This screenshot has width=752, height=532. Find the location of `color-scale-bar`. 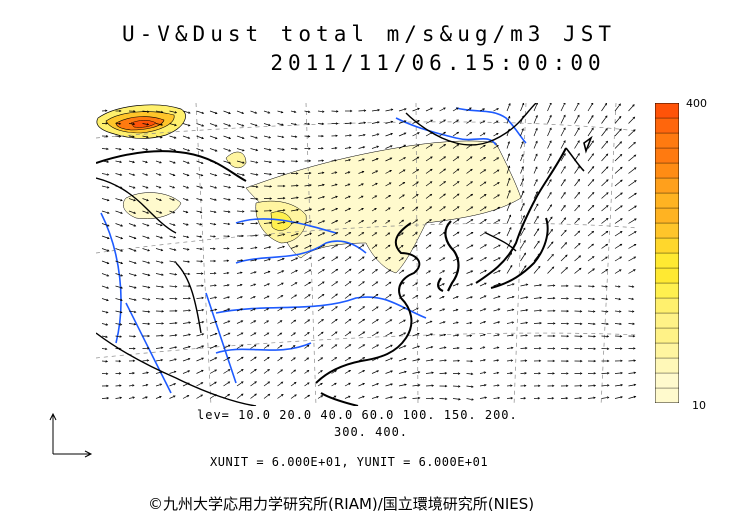

color-scale-bar is located at coordinates (667, 253).